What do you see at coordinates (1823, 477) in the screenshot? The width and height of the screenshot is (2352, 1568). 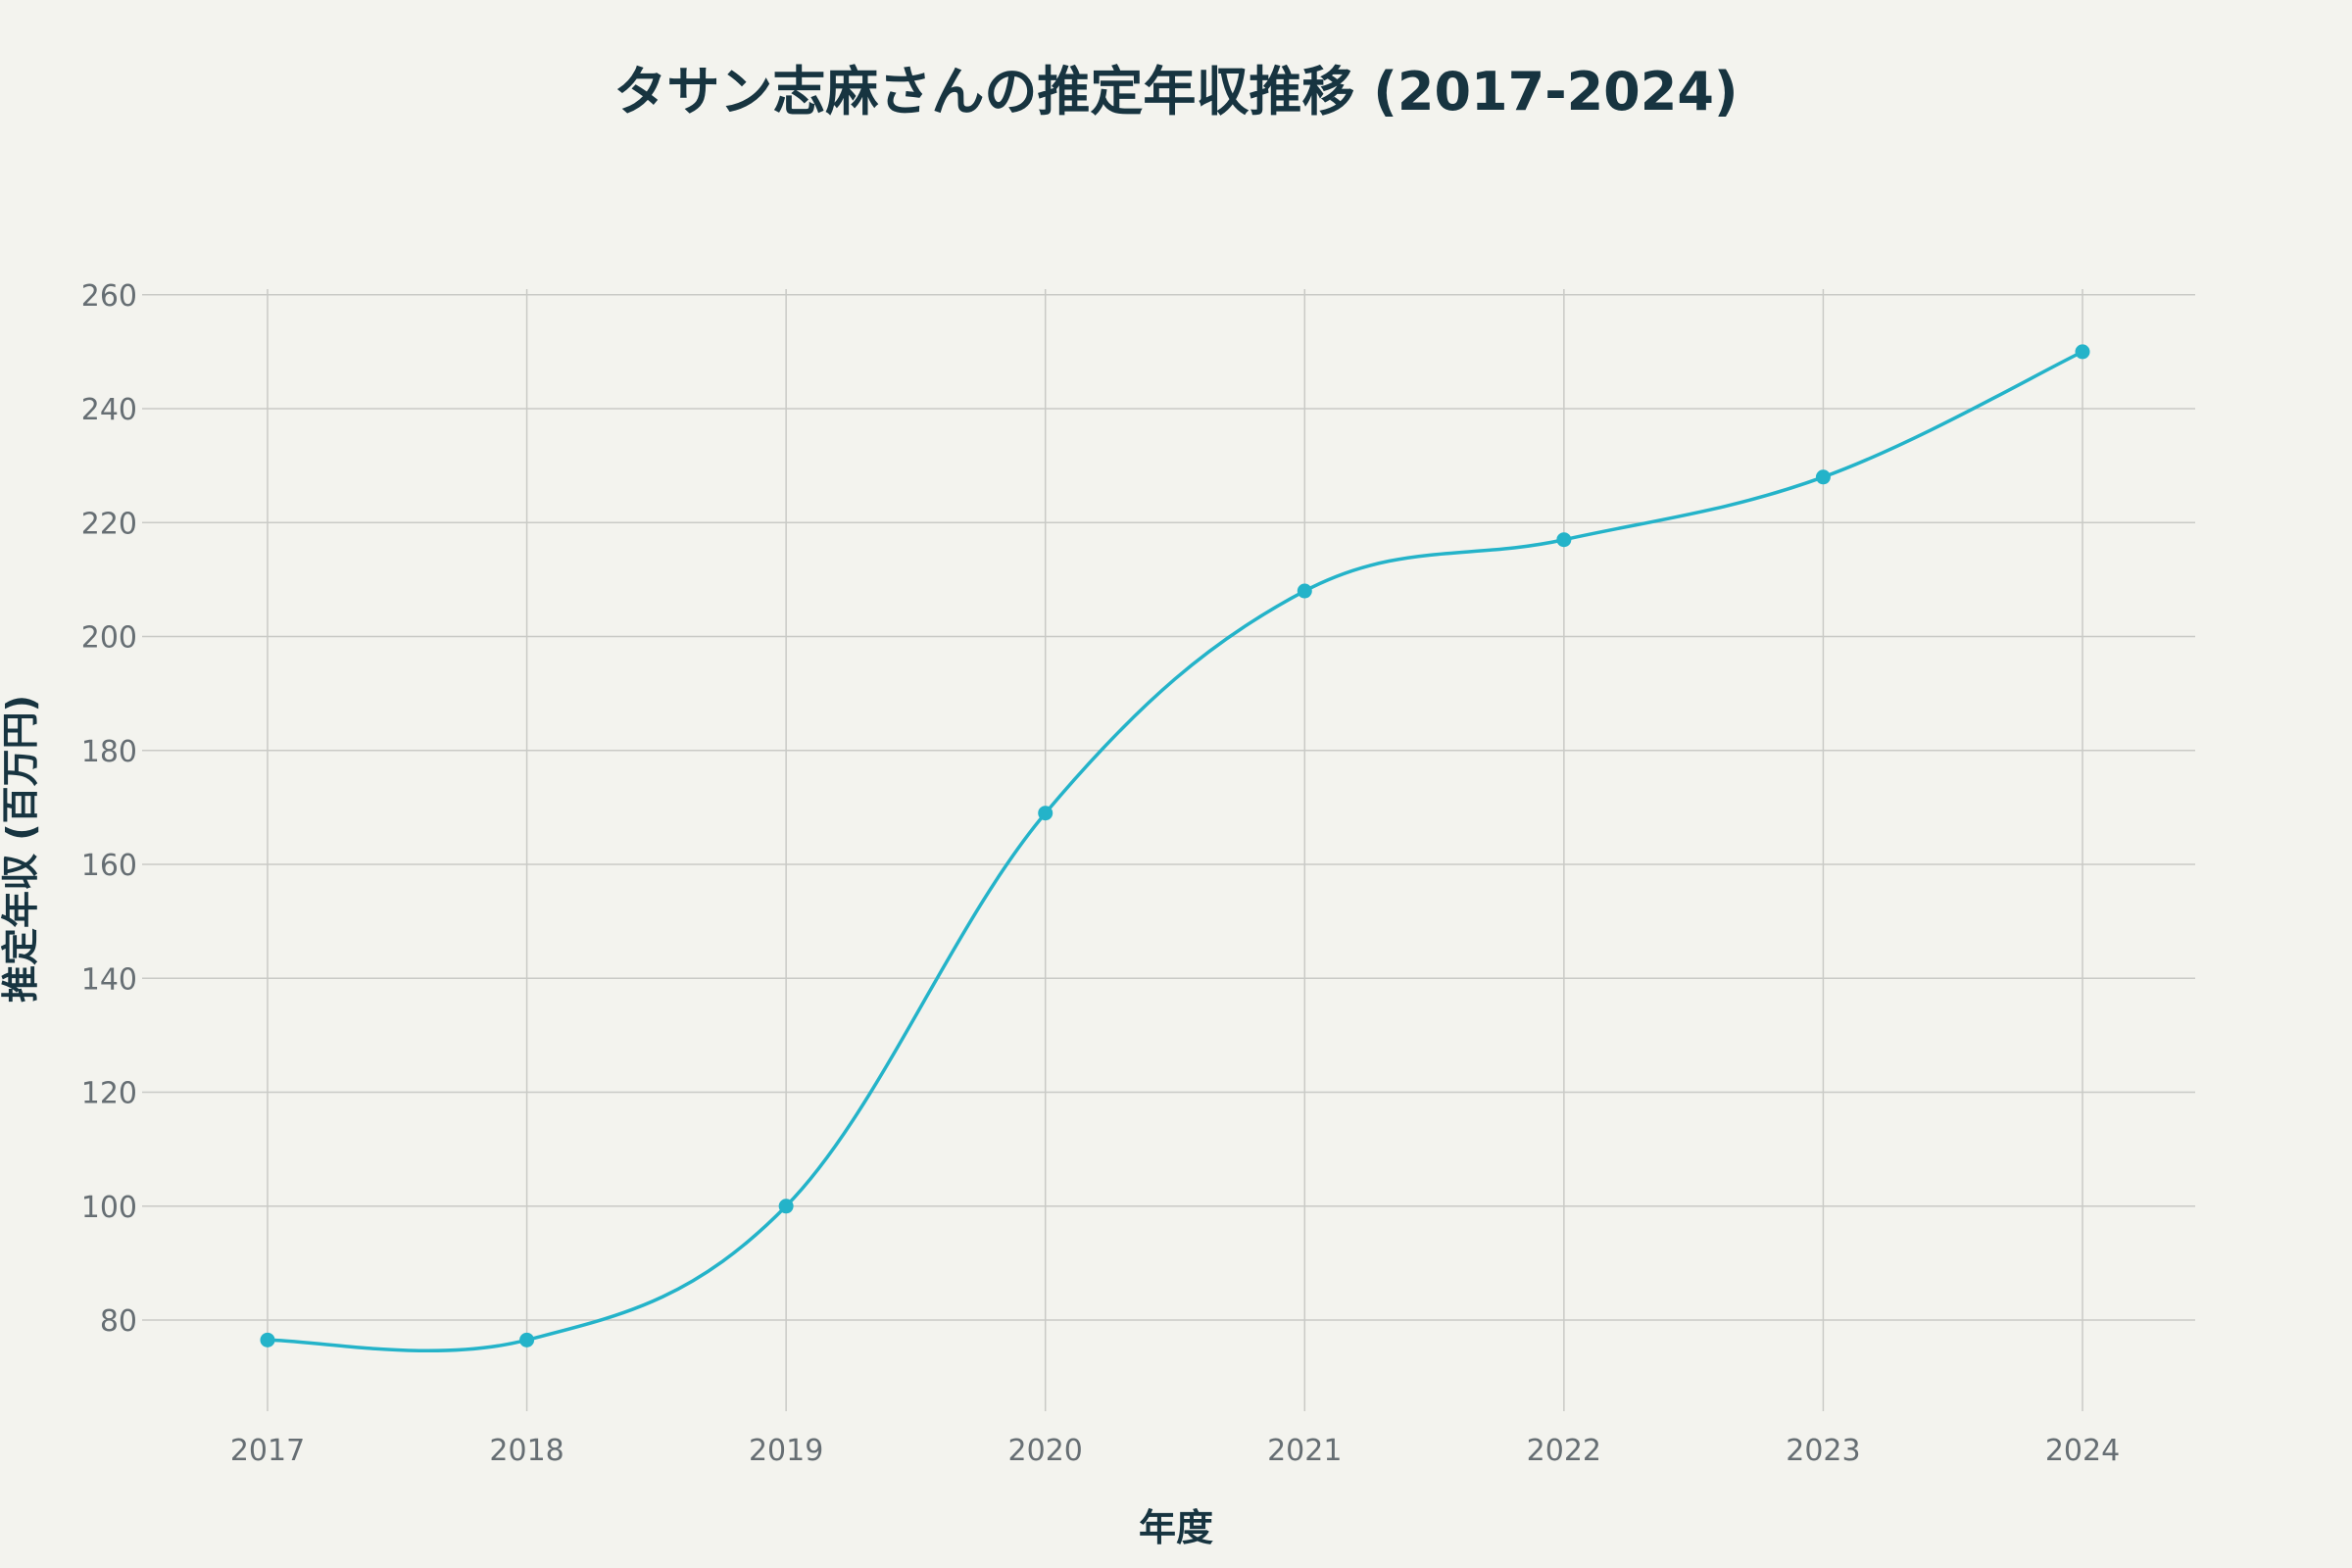 I see `data-point-2023` at bounding box center [1823, 477].